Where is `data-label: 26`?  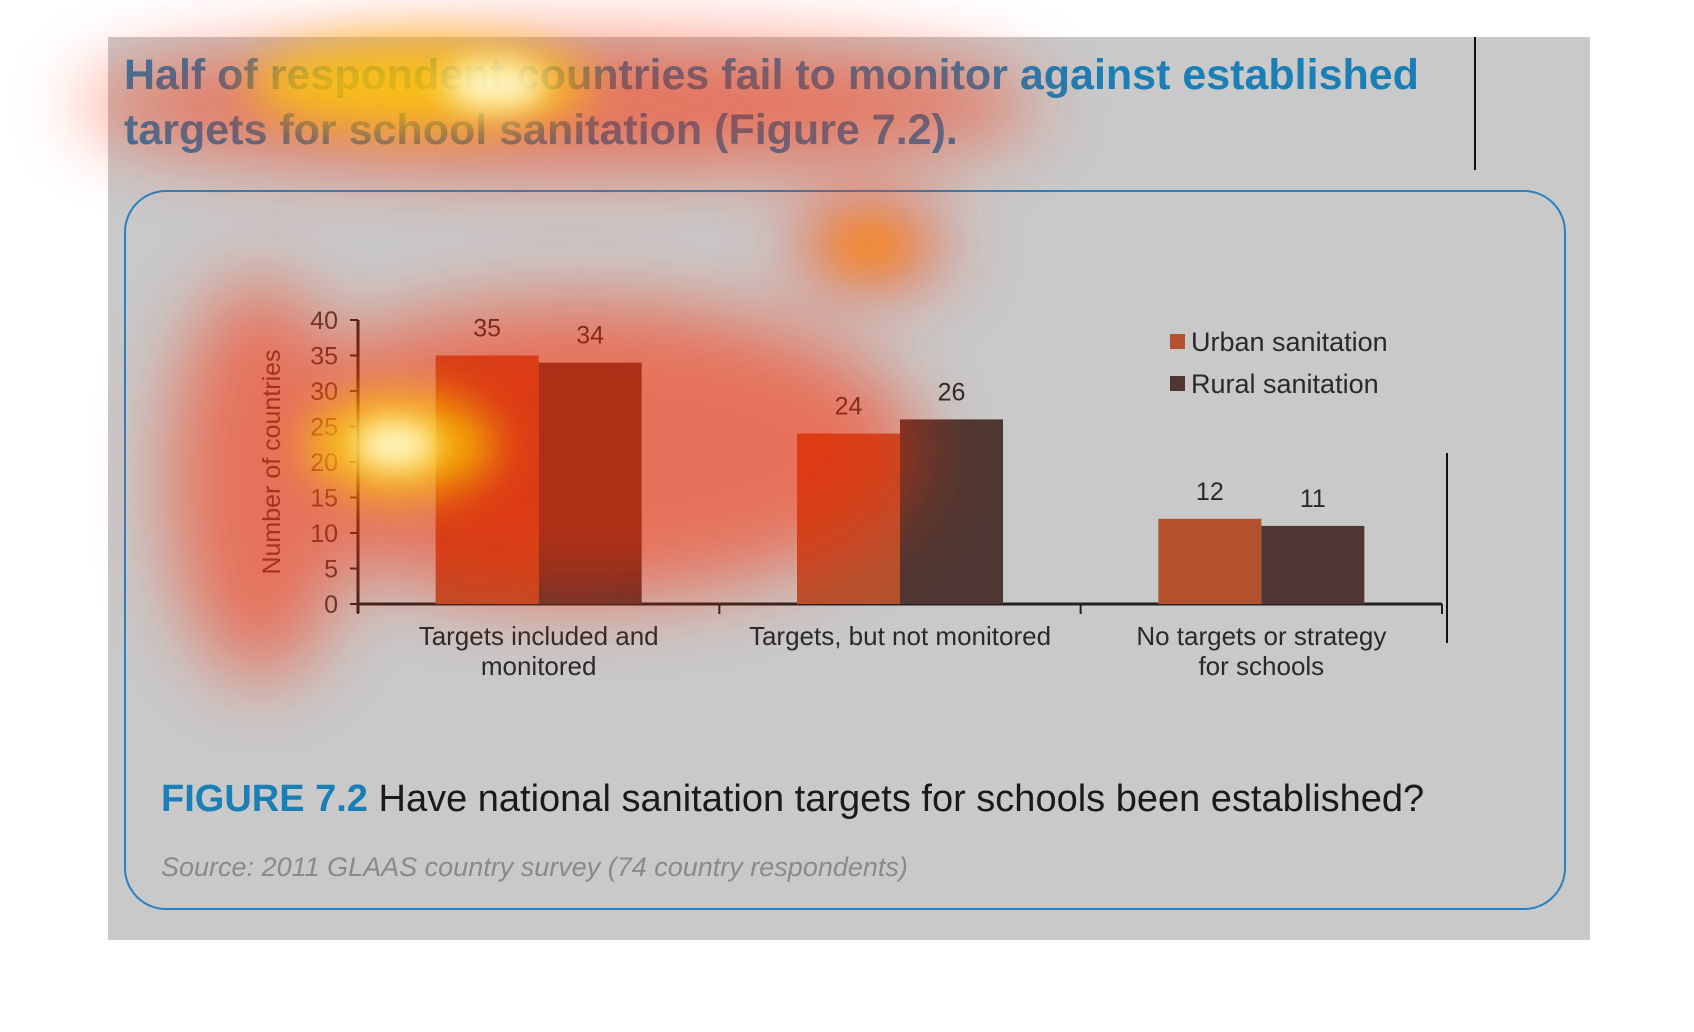 data-label: 26 is located at coordinates (952, 392).